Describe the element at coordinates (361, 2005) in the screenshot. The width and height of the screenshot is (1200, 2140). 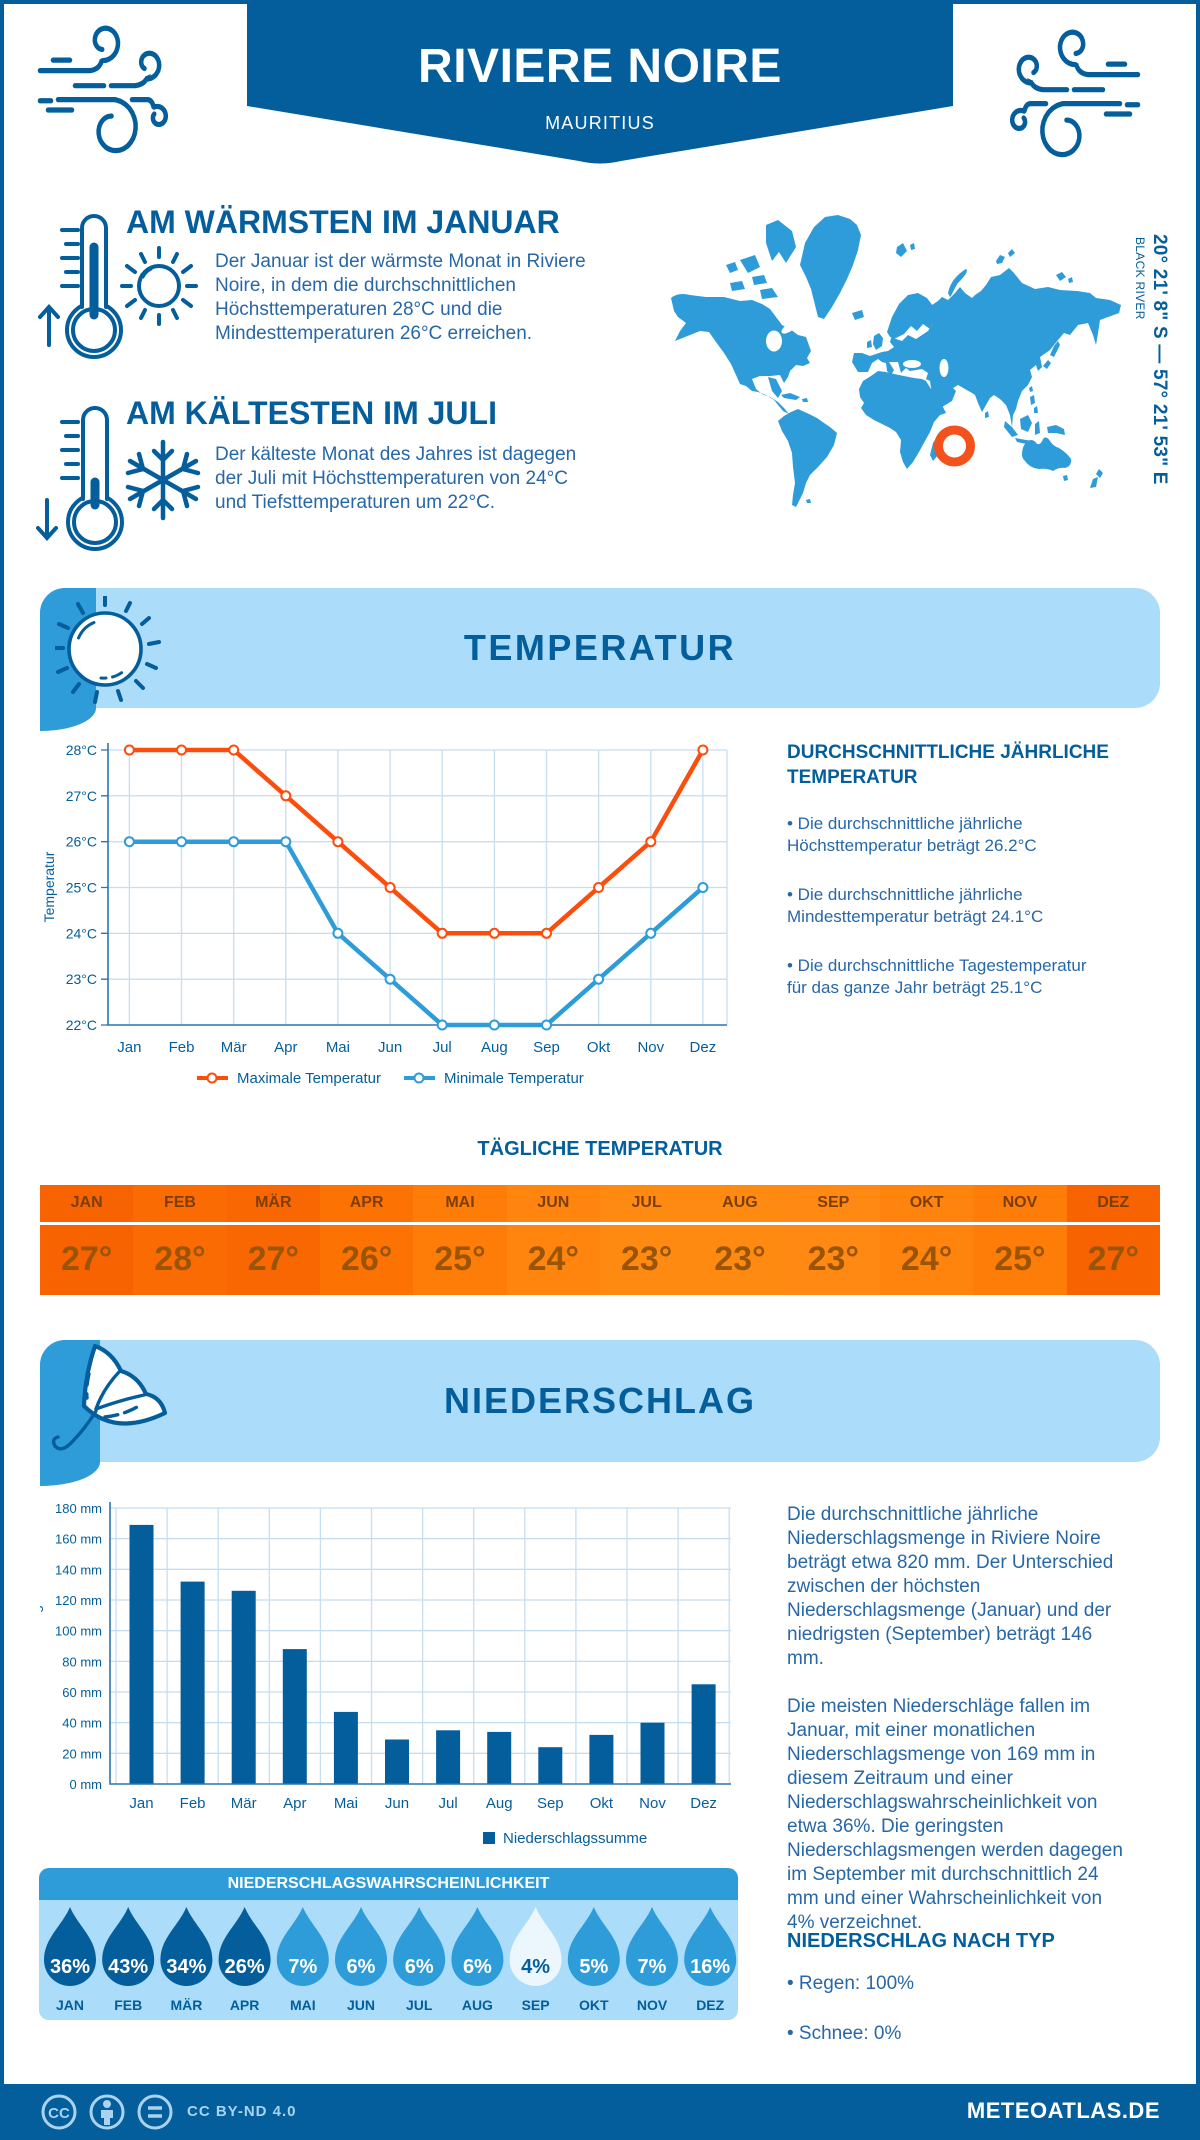
I see `svg-text: JUN` at that location.